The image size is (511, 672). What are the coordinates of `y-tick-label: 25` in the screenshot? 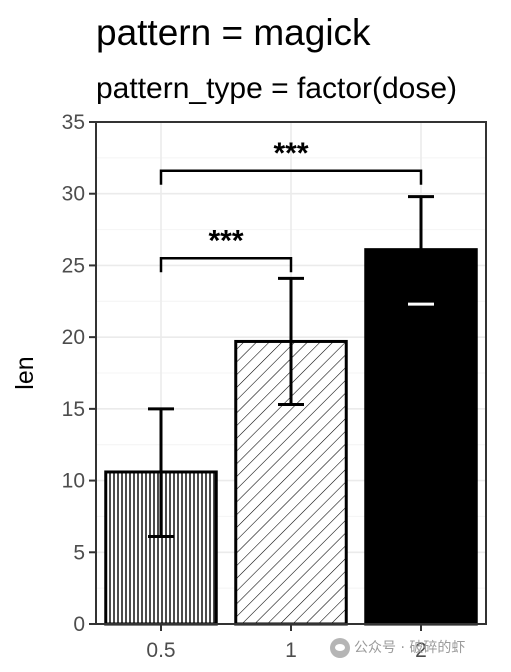 It's located at (73, 265).